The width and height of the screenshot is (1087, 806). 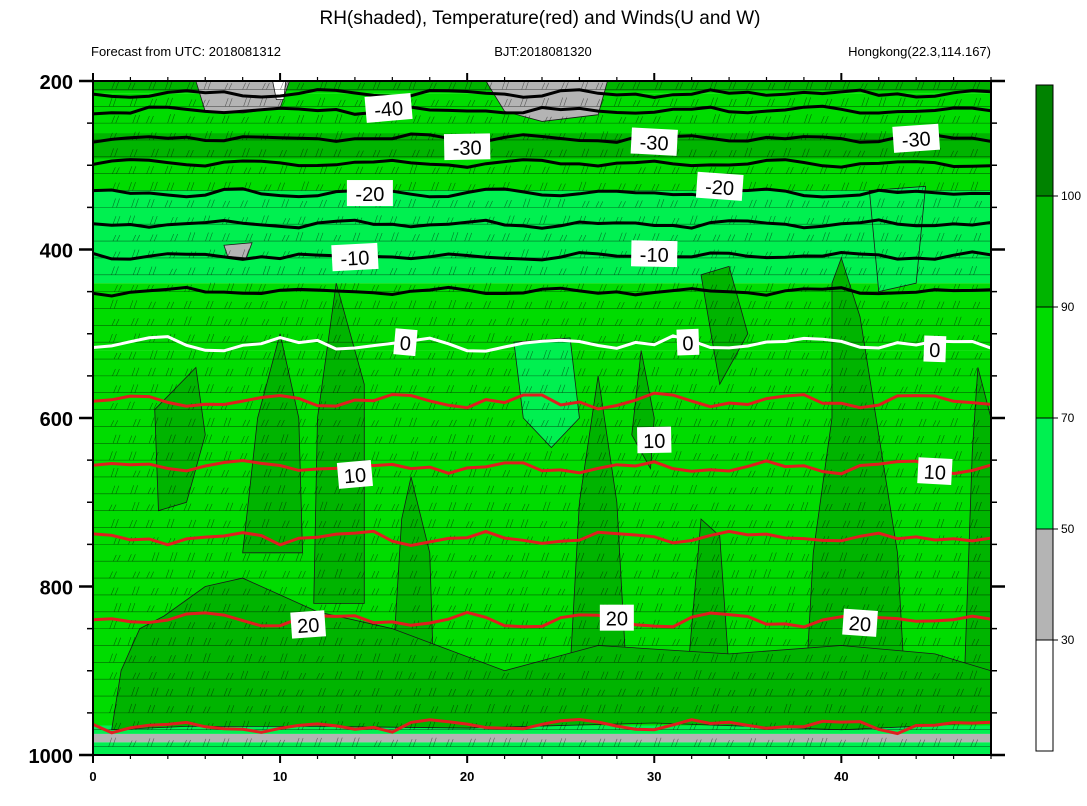 What do you see at coordinates (919, 51) in the screenshot?
I see `subtitle-right: Hongkong(22.3,114.167)` at bounding box center [919, 51].